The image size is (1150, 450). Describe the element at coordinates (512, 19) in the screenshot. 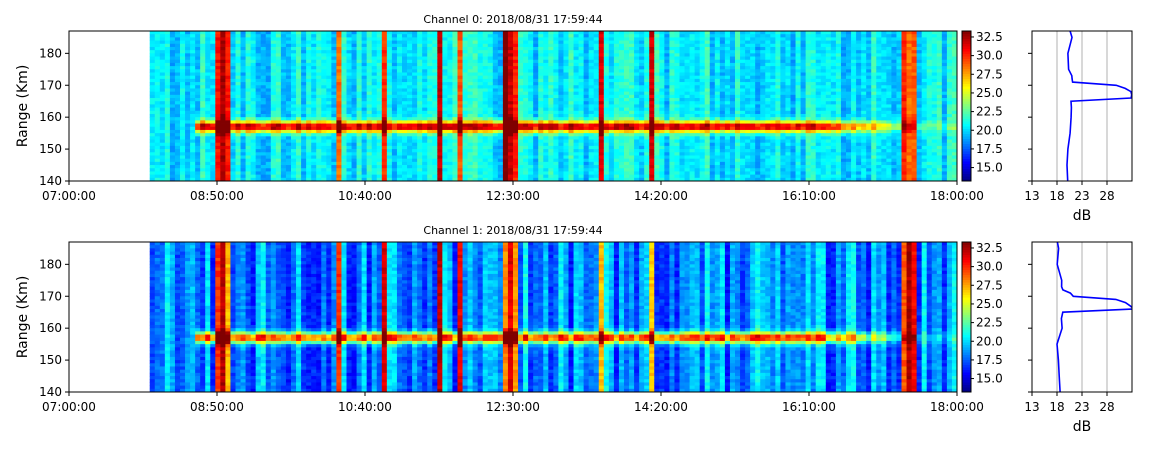

I see `panel-title: Channel 0: 2018/08/31 17:59:44` at that location.